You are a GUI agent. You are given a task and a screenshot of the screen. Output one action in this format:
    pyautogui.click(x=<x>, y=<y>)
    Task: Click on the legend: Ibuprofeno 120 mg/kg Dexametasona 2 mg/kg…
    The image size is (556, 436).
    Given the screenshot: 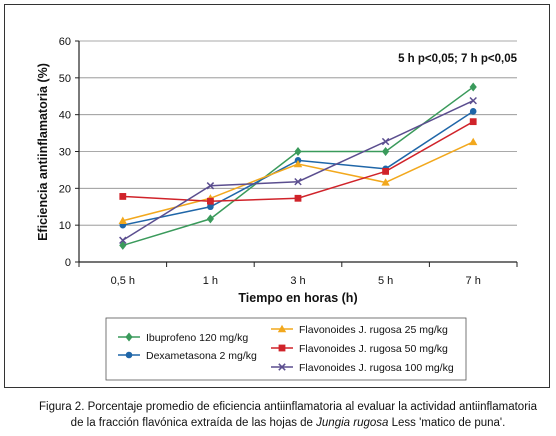 What is the action you would take?
    pyautogui.click(x=286, y=349)
    